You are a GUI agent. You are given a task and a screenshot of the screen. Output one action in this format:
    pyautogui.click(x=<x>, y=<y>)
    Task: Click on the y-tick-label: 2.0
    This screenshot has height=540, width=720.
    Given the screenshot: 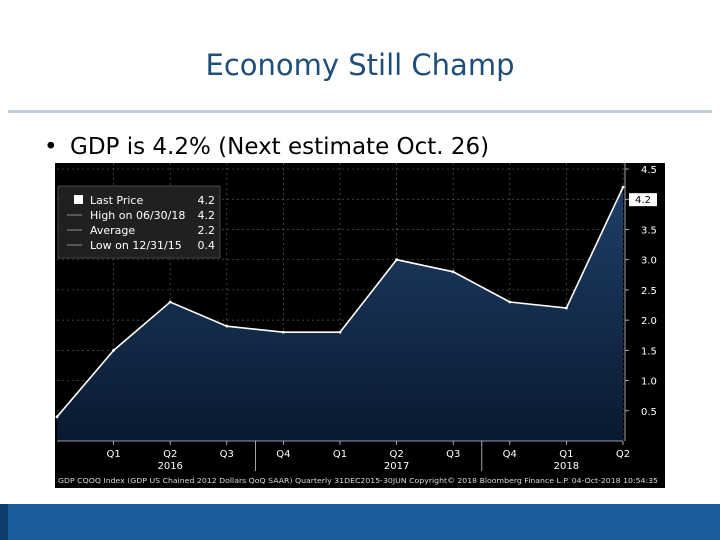 What is the action you would take?
    pyautogui.click(x=649, y=321)
    